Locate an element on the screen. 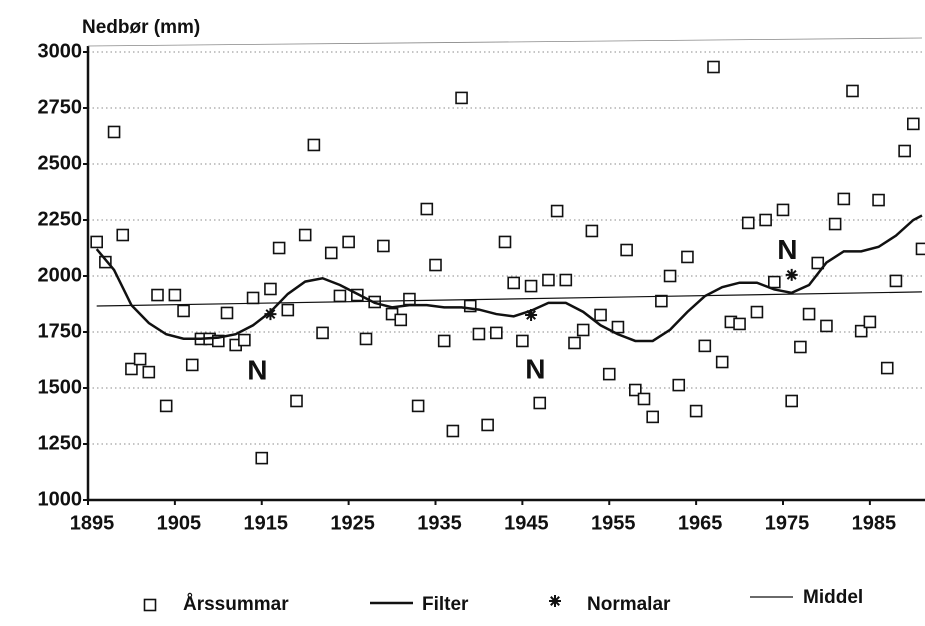  legend-square is located at coordinates (150, 605).